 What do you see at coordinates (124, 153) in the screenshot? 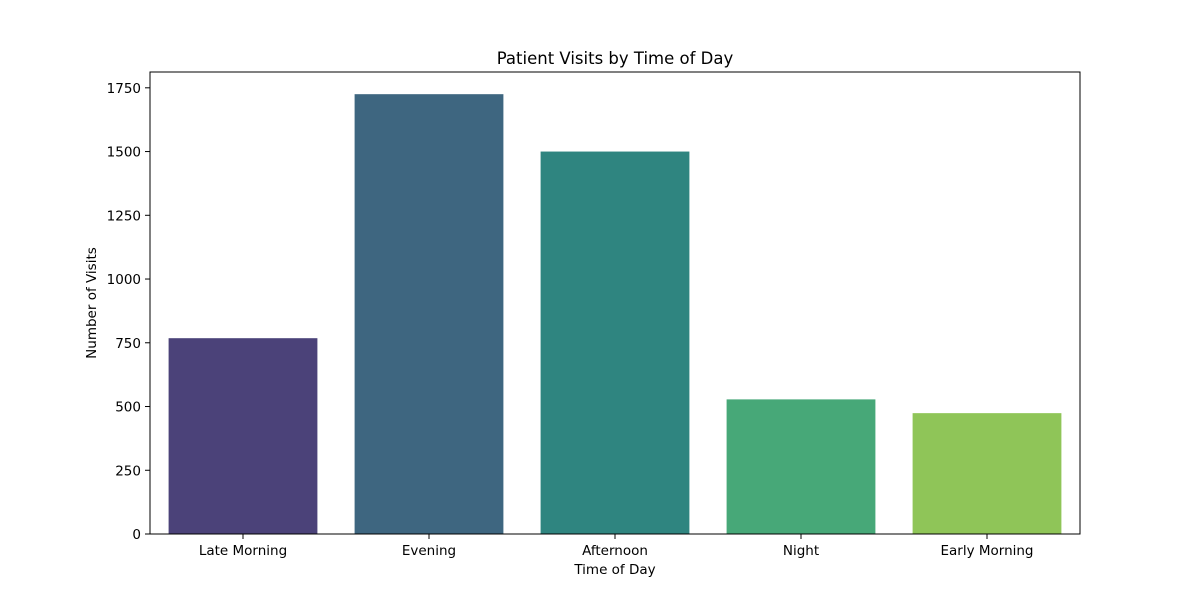
I see `y-tick-label: 1500` at bounding box center [124, 153].